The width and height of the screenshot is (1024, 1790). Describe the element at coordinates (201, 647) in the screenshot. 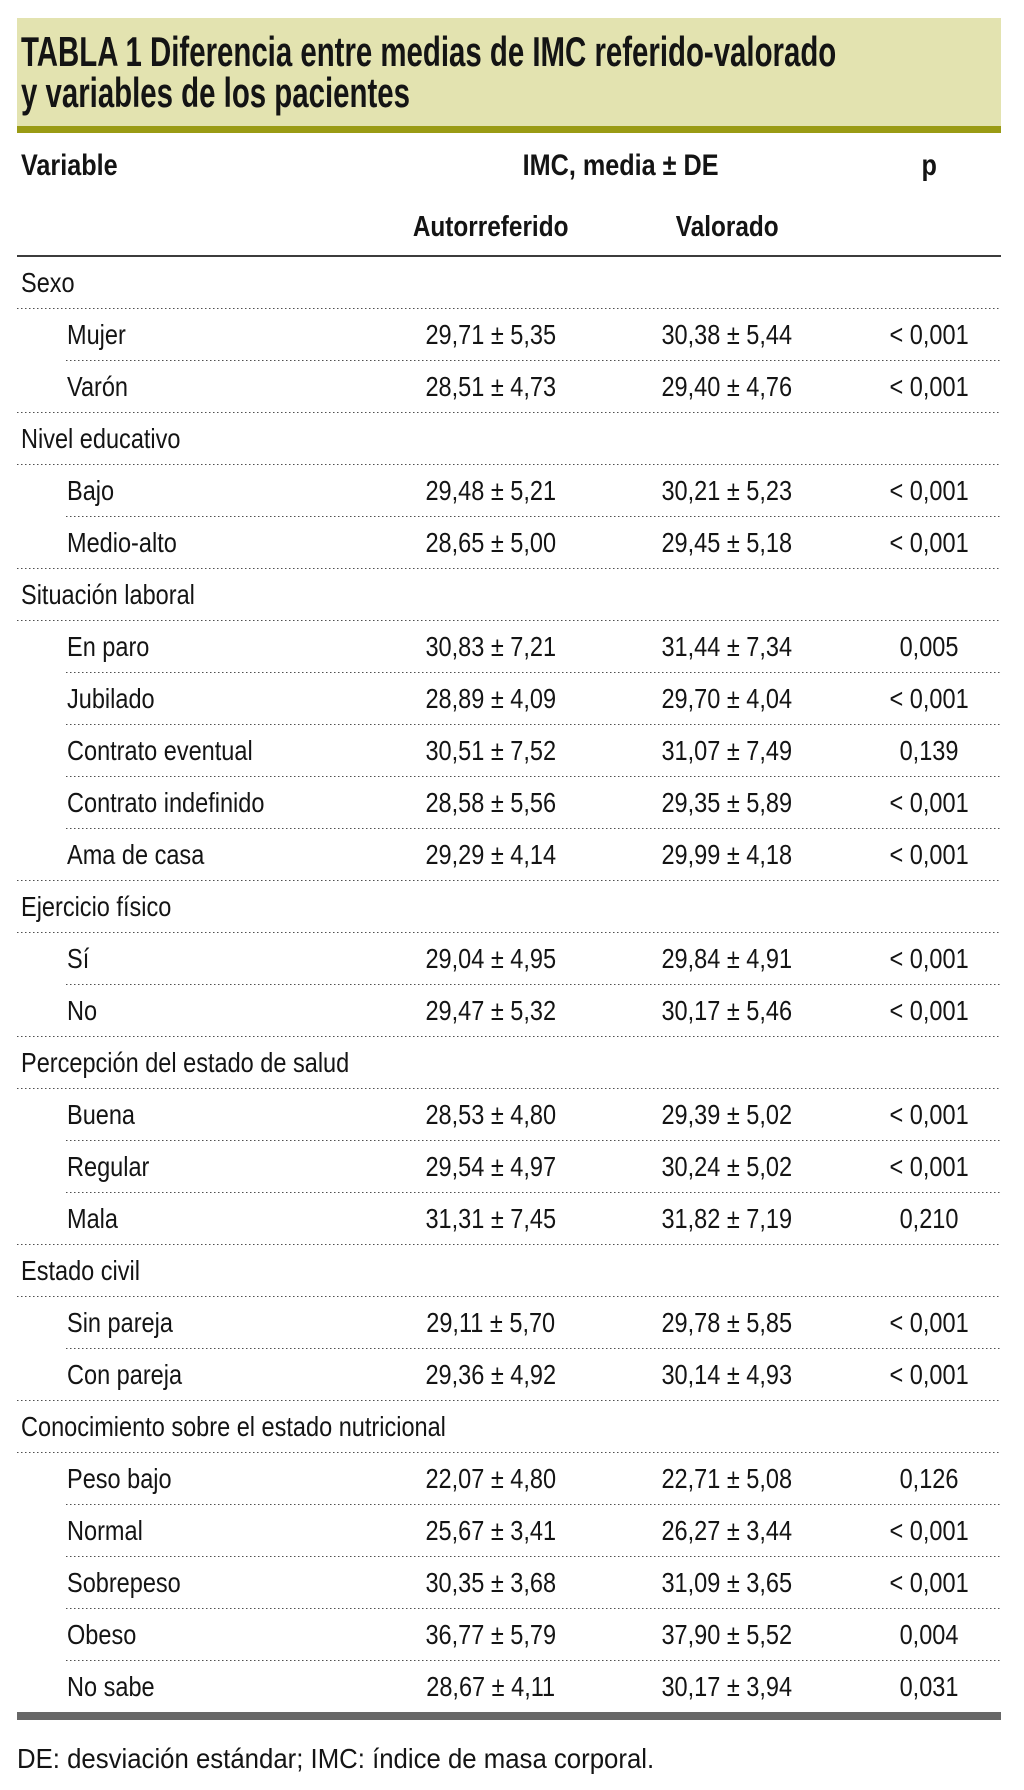

I see `row-label: En paro` at that location.